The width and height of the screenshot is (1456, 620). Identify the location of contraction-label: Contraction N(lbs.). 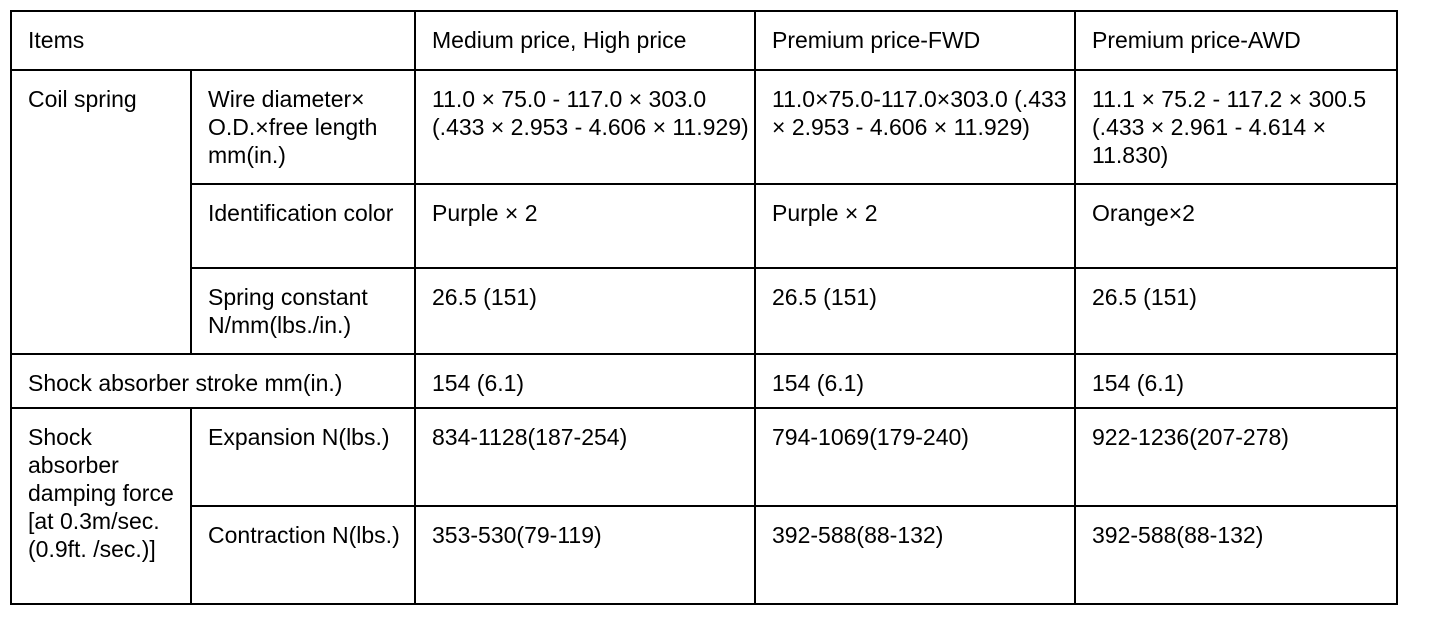
(303, 555).